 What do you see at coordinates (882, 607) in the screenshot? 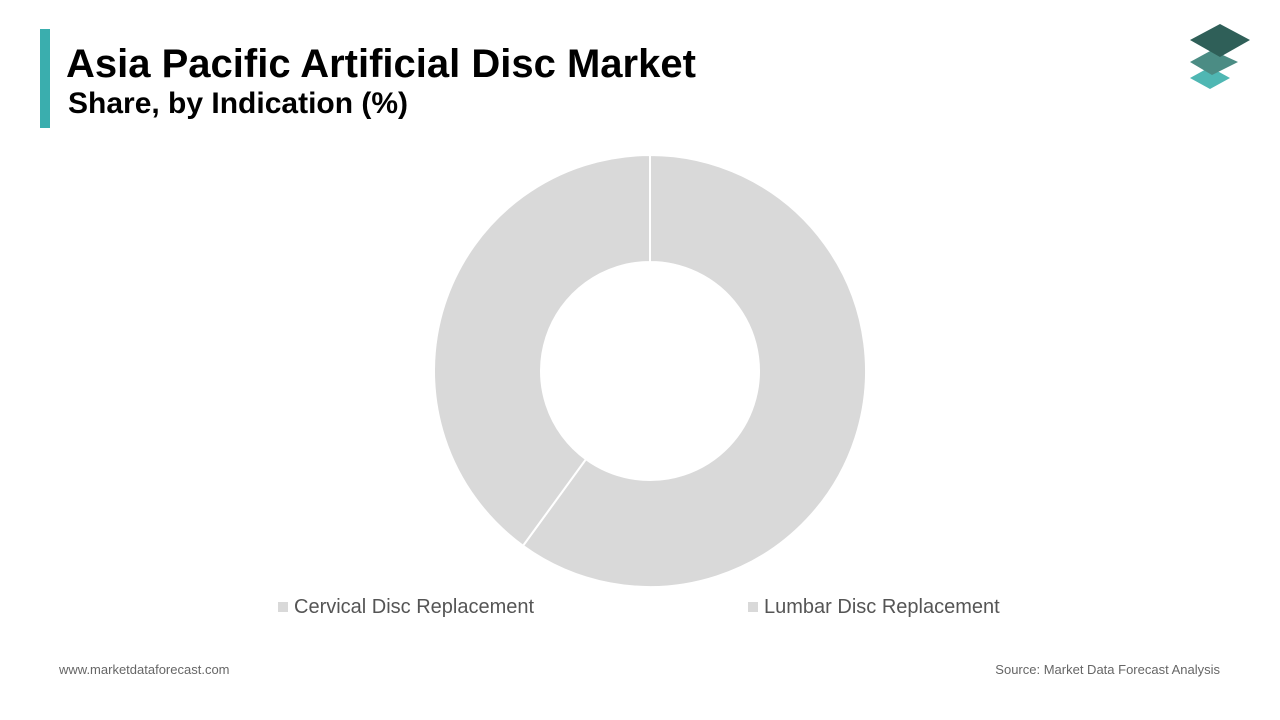
I see `legend-label-lumbar: Lumbar Disc Replacement` at bounding box center [882, 607].